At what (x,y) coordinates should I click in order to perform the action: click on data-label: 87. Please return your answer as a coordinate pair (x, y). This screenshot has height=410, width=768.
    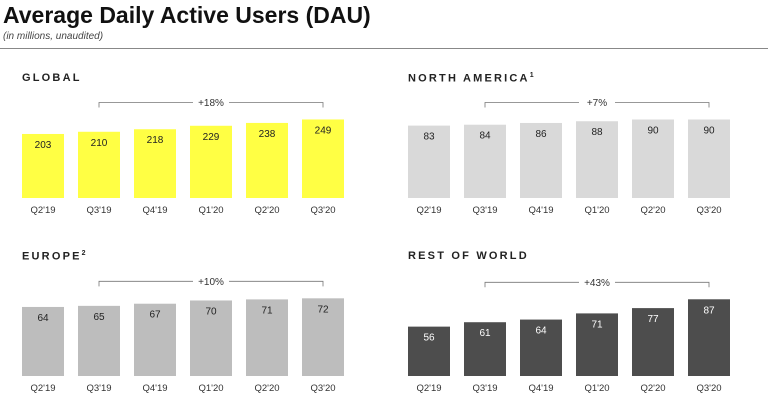
    Looking at the image, I should click on (709, 310).